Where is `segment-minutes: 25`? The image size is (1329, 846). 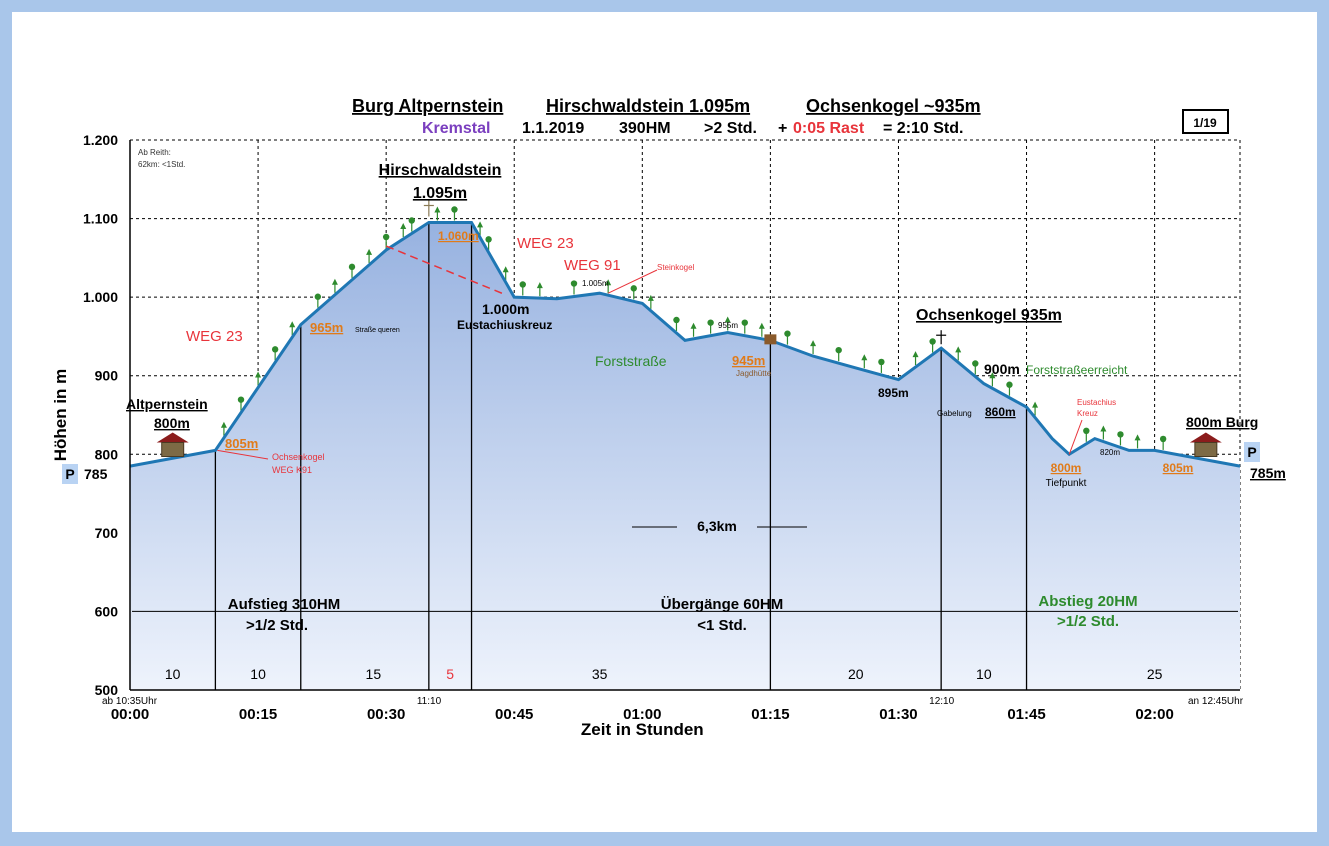 segment-minutes: 25 is located at coordinates (1155, 674).